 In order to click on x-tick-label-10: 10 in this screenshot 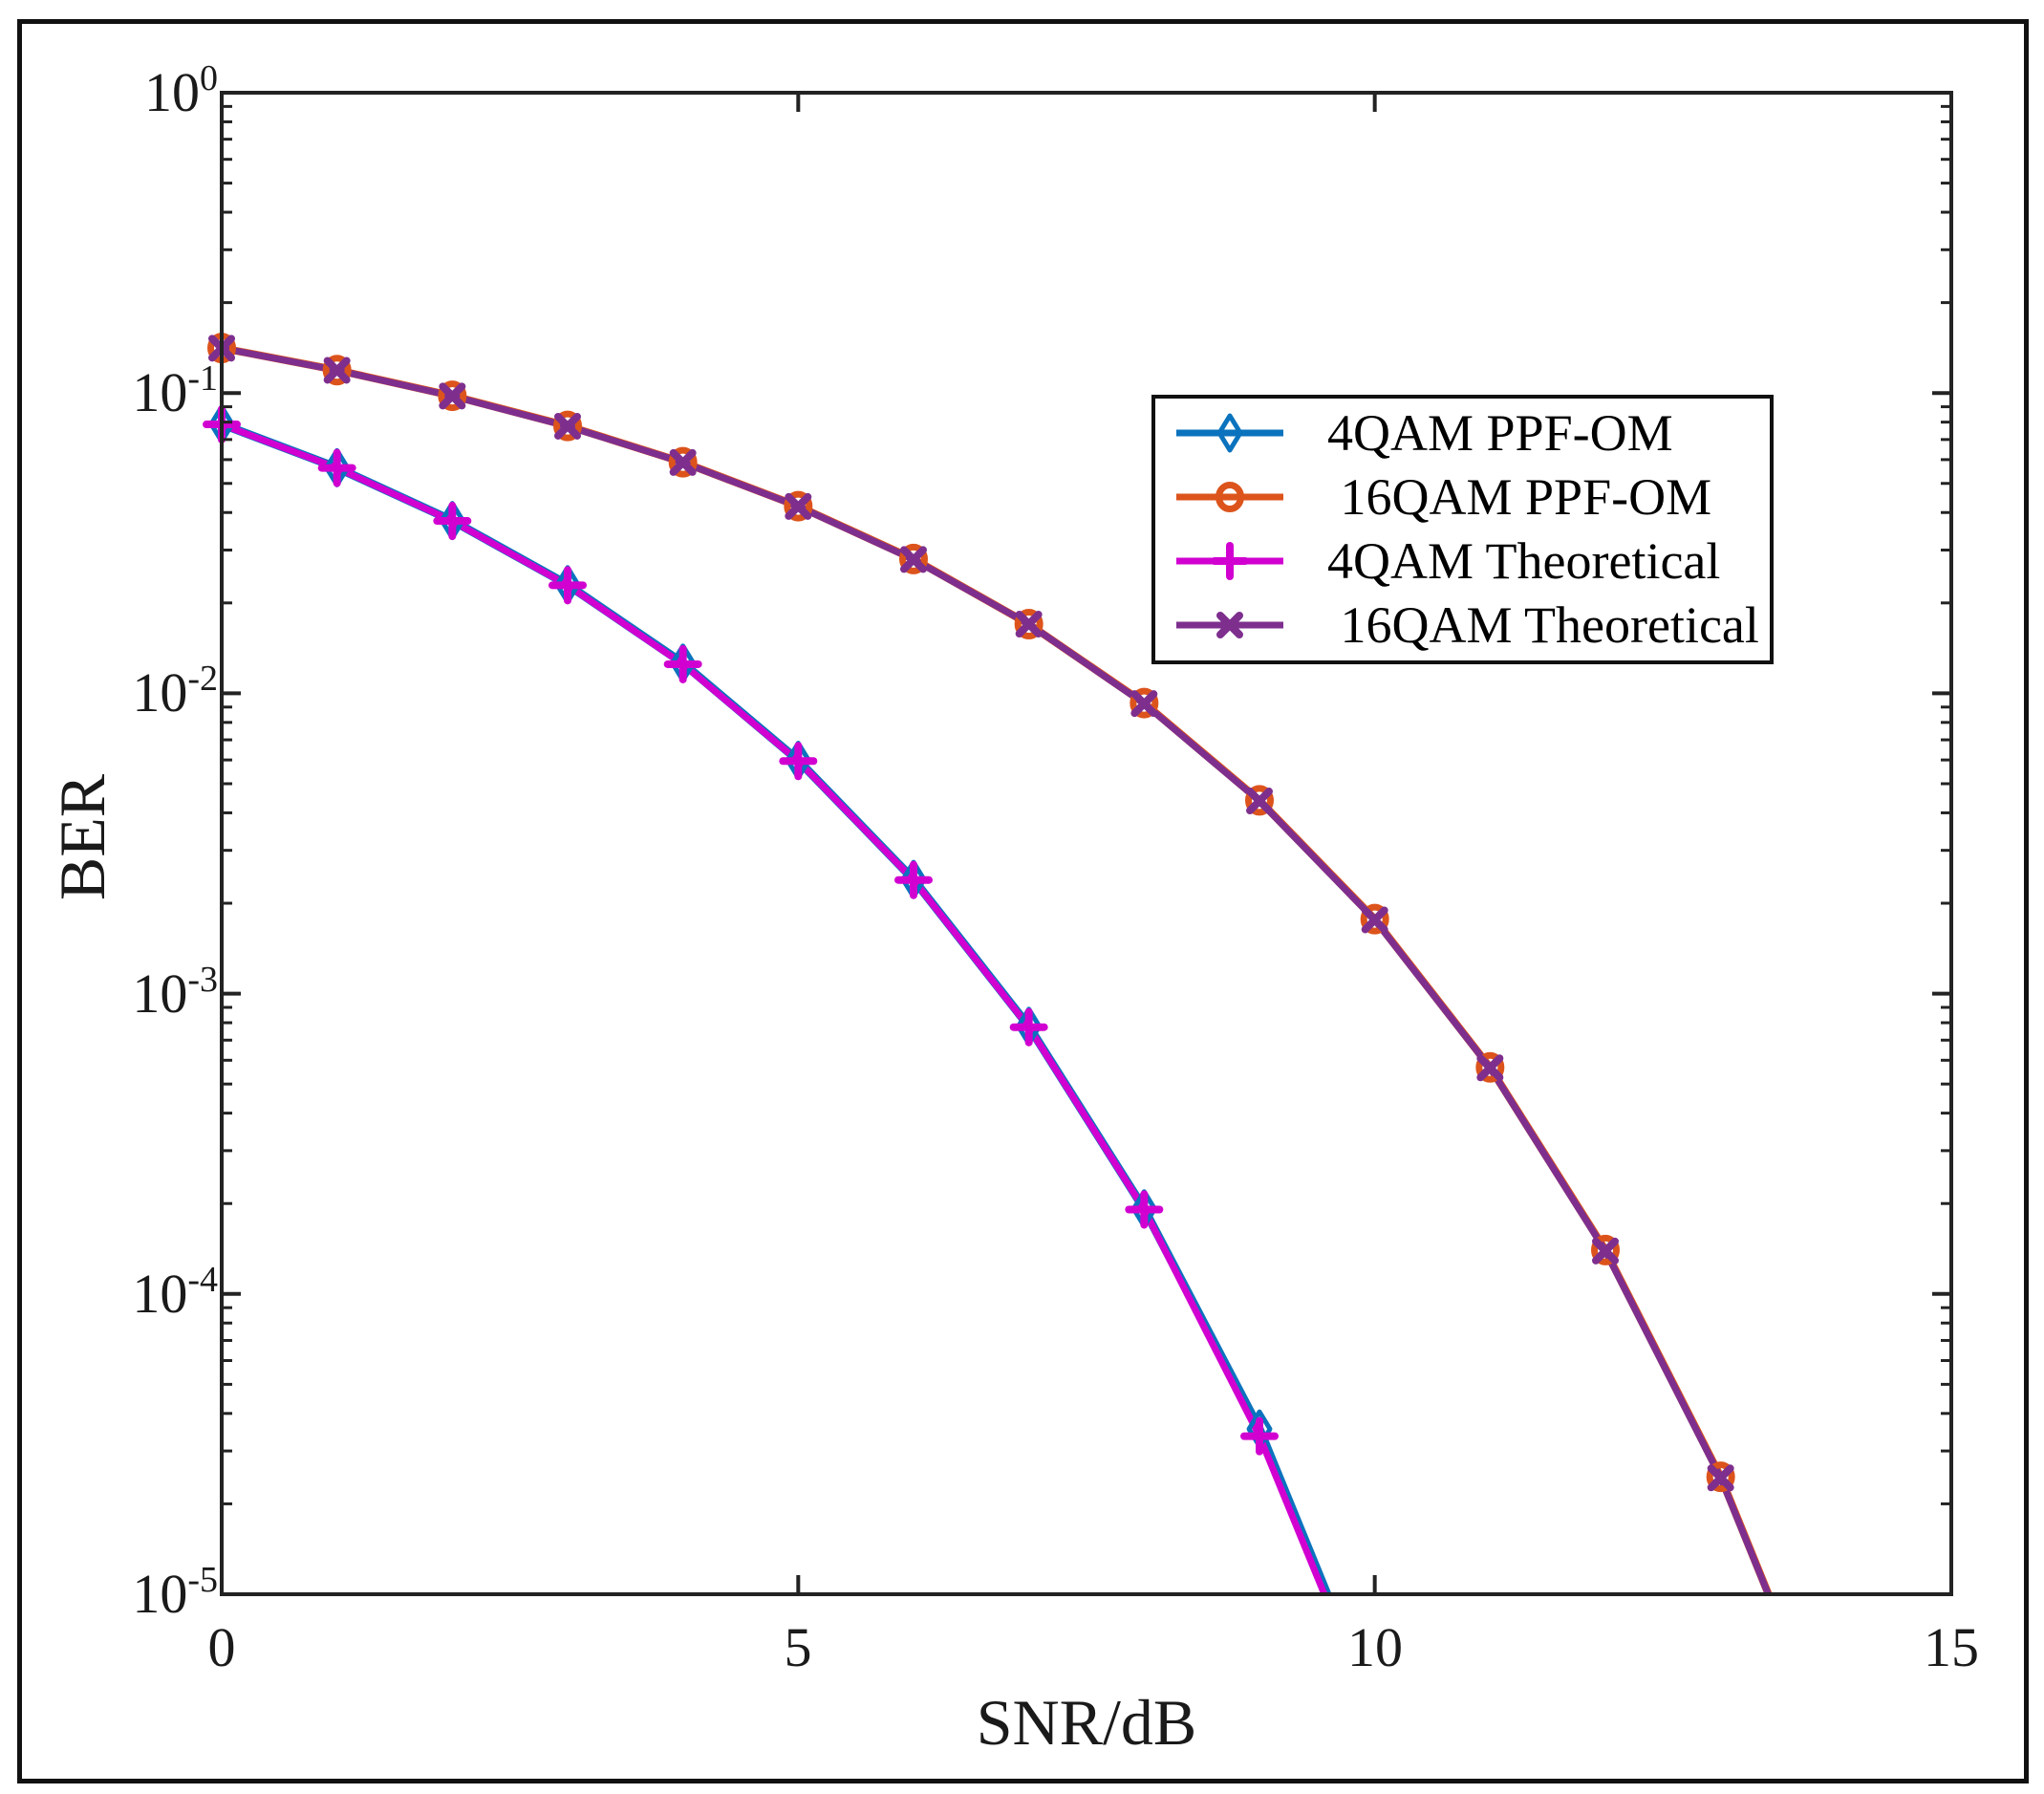, I will do `click(1375, 1647)`.